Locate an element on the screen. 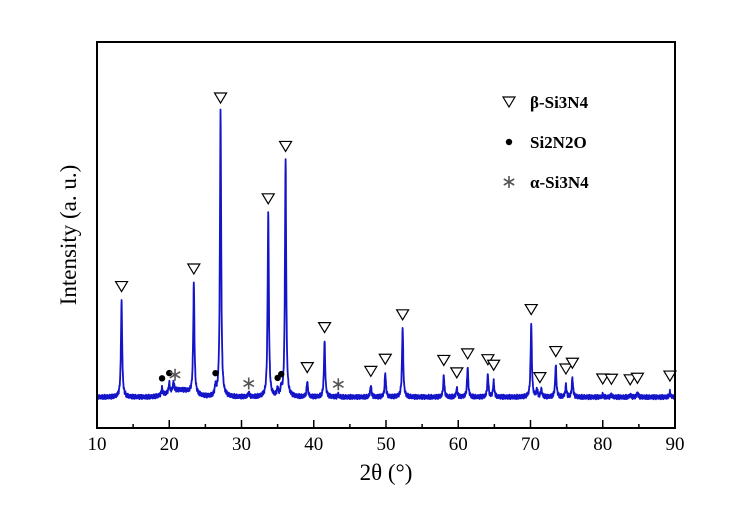  legend-item: Si2N2O is located at coordinates (546, 142).